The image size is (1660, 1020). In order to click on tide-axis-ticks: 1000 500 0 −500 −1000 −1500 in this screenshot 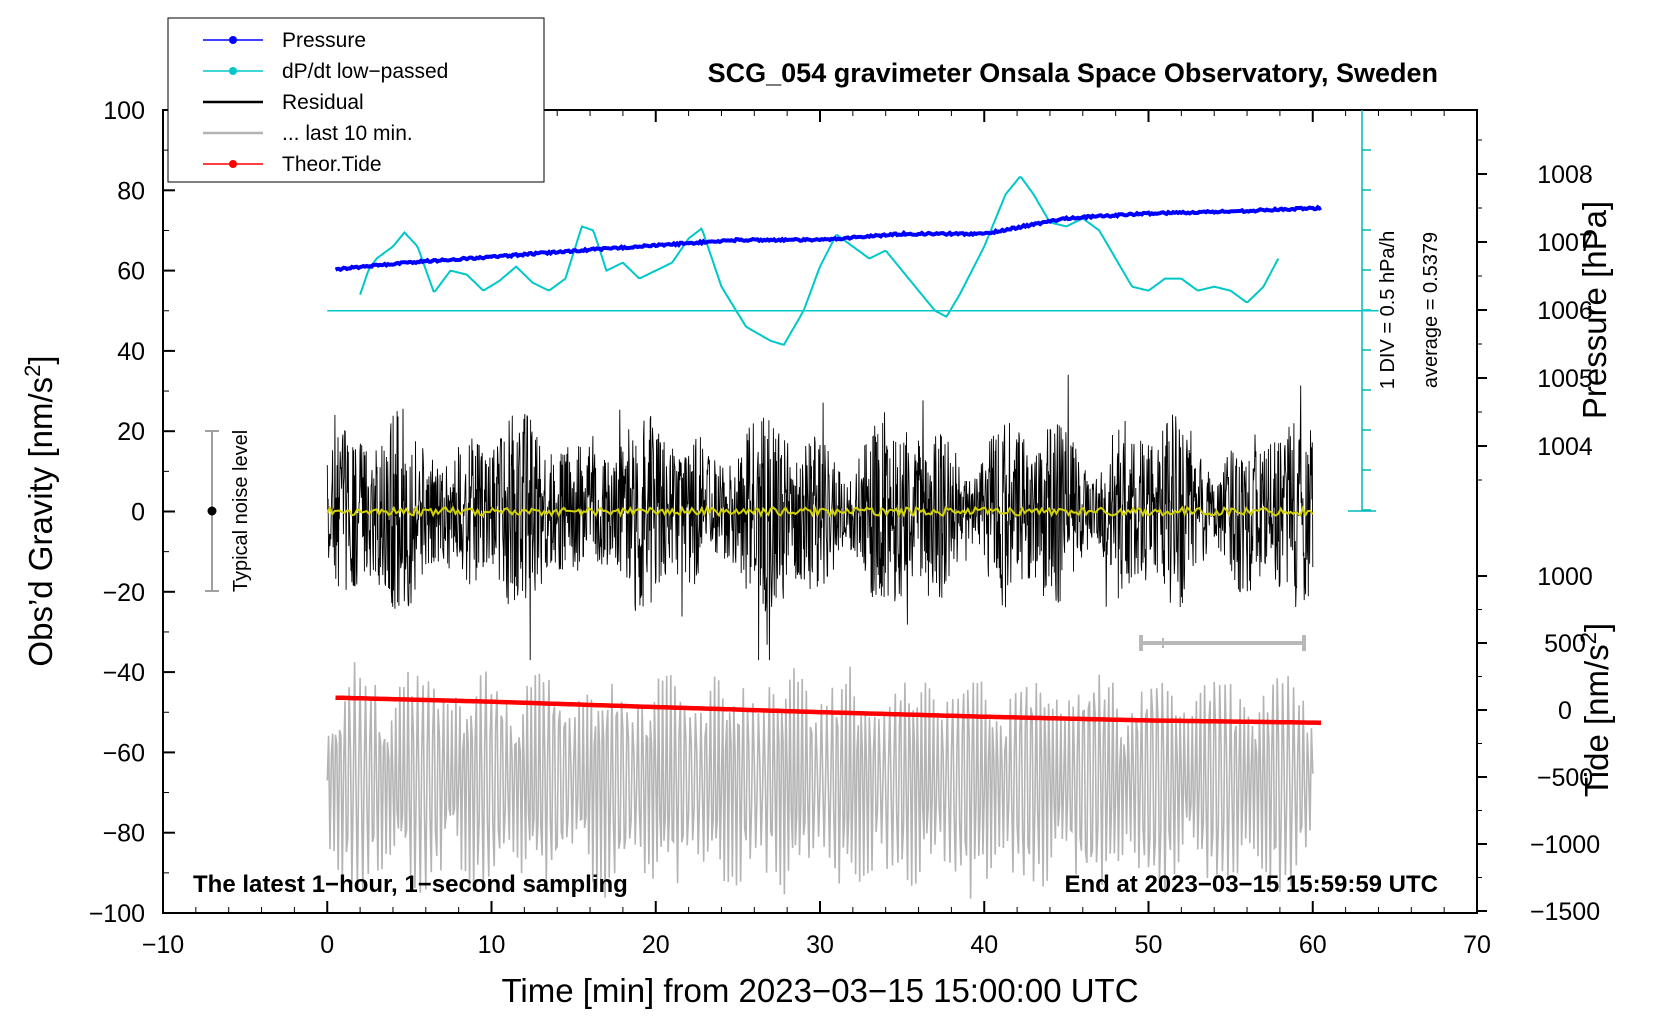, I will do `click(1538, 744)`.